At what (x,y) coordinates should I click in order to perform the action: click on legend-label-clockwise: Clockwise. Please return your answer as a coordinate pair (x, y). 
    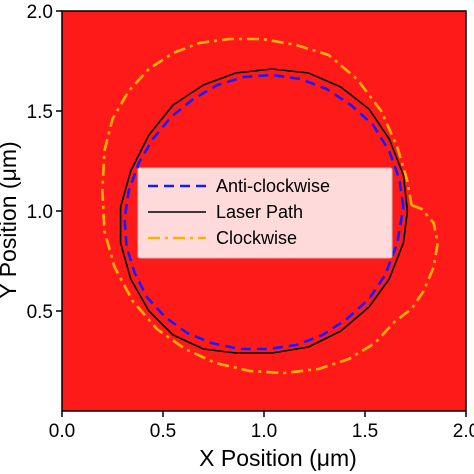
    Looking at the image, I should click on (256, 238).